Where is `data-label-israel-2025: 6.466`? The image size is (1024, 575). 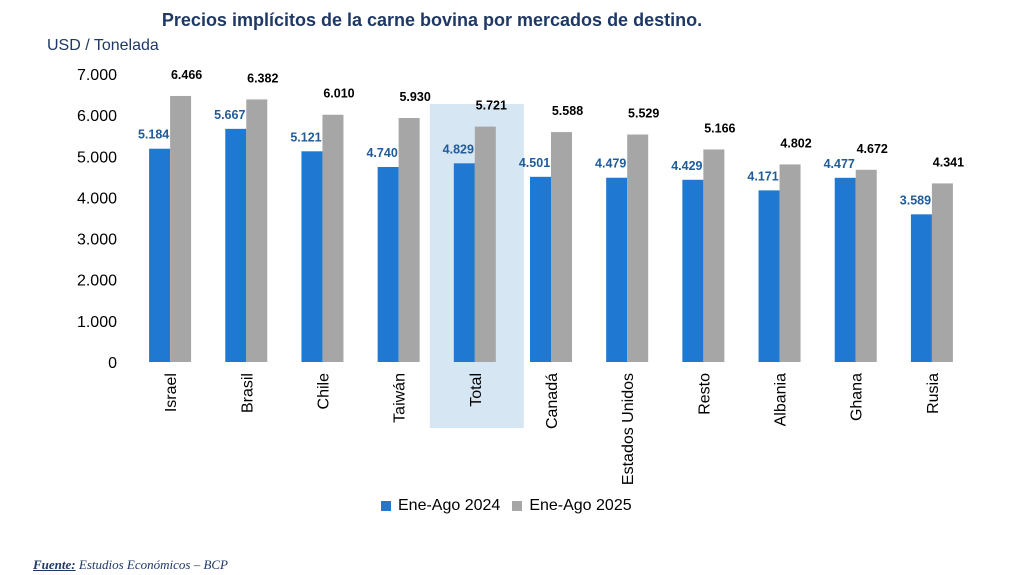
data-label-israel-2025: 6.466 is located at coordinates (186, 75).